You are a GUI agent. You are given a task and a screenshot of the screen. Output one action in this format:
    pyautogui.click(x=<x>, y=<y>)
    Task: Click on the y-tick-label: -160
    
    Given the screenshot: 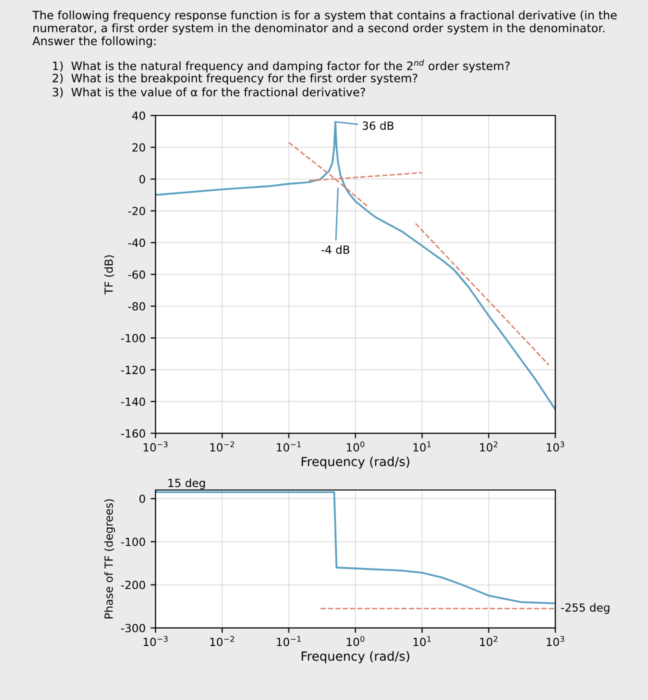 What is the action you would take?
    pyautogui.click(x=133, y=433)
    